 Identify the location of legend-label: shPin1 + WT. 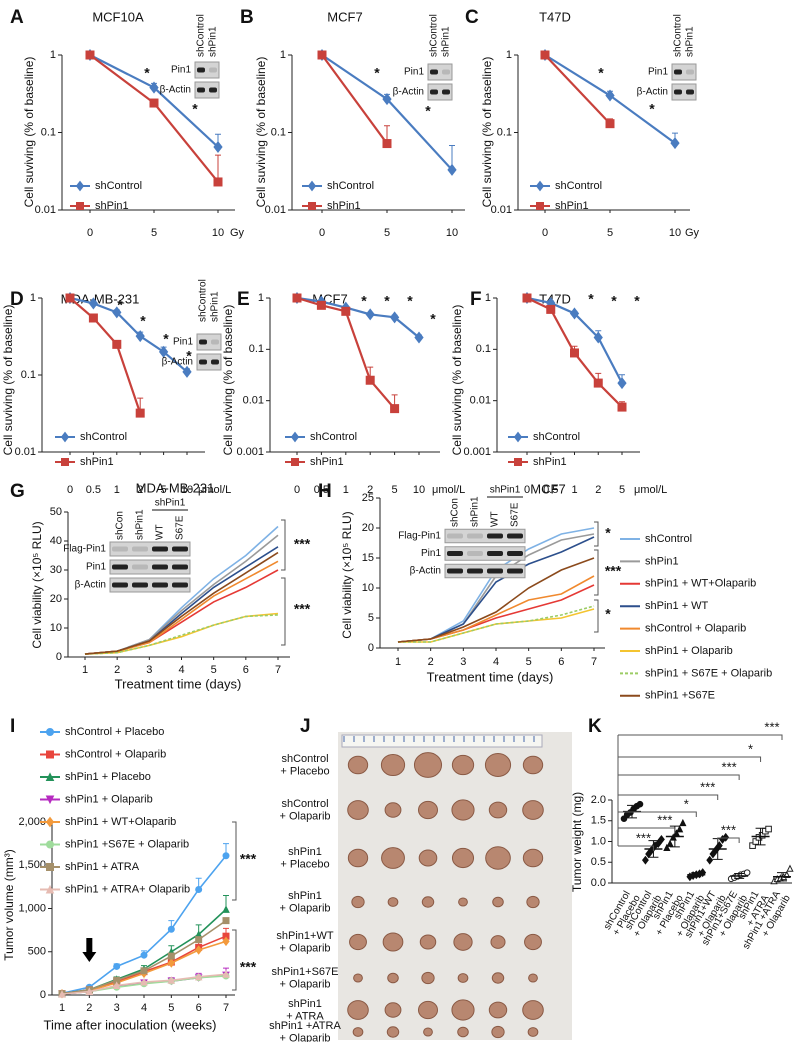
(677, 606).